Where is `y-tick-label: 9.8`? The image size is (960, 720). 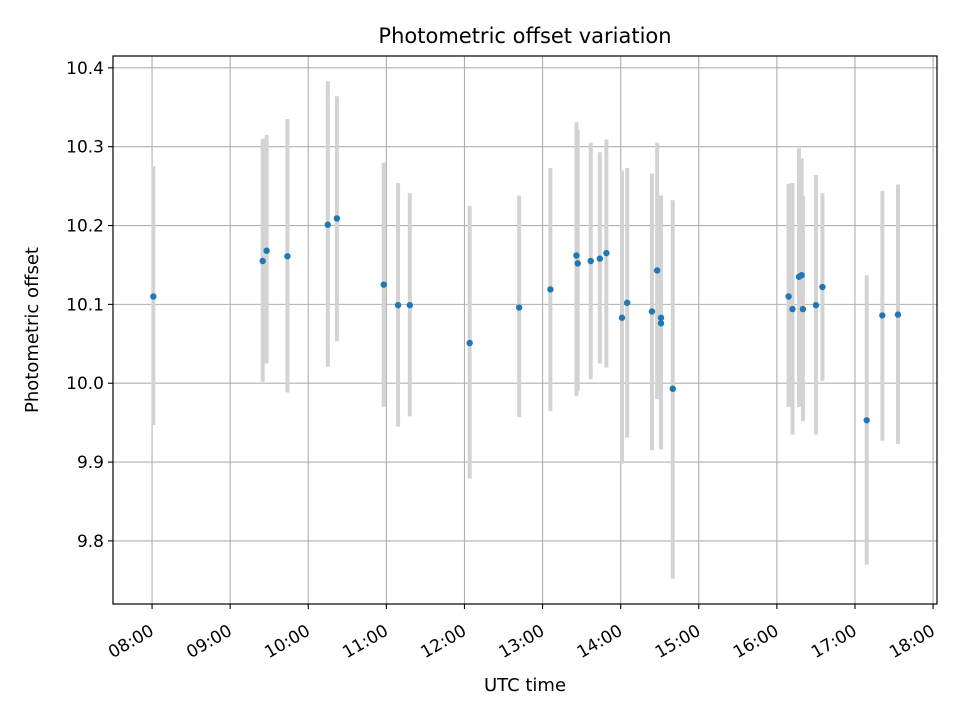
y-tick-label: 9.8 is located at coordinates (90, 542).